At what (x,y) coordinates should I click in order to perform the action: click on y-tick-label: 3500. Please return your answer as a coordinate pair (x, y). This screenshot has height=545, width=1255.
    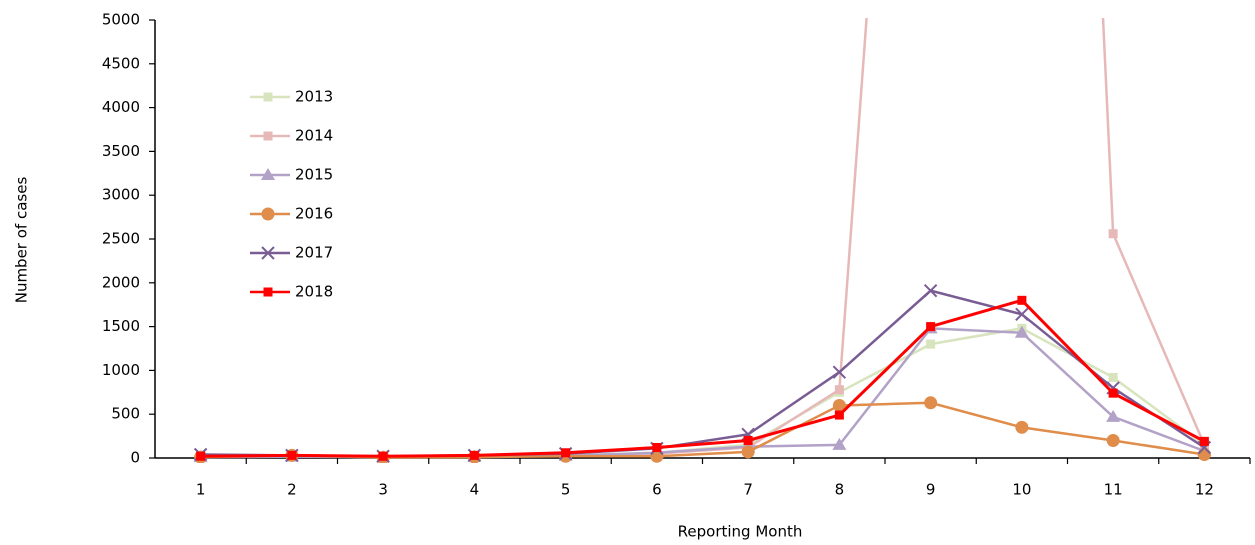
    Looking at the image, I should click on (121, 151).